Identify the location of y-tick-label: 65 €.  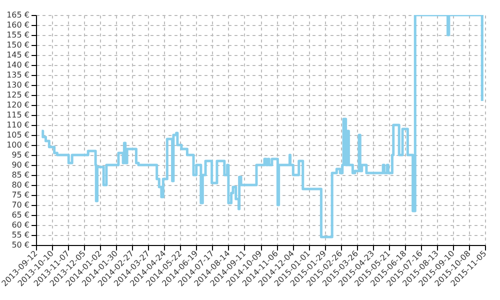
(21, 215).